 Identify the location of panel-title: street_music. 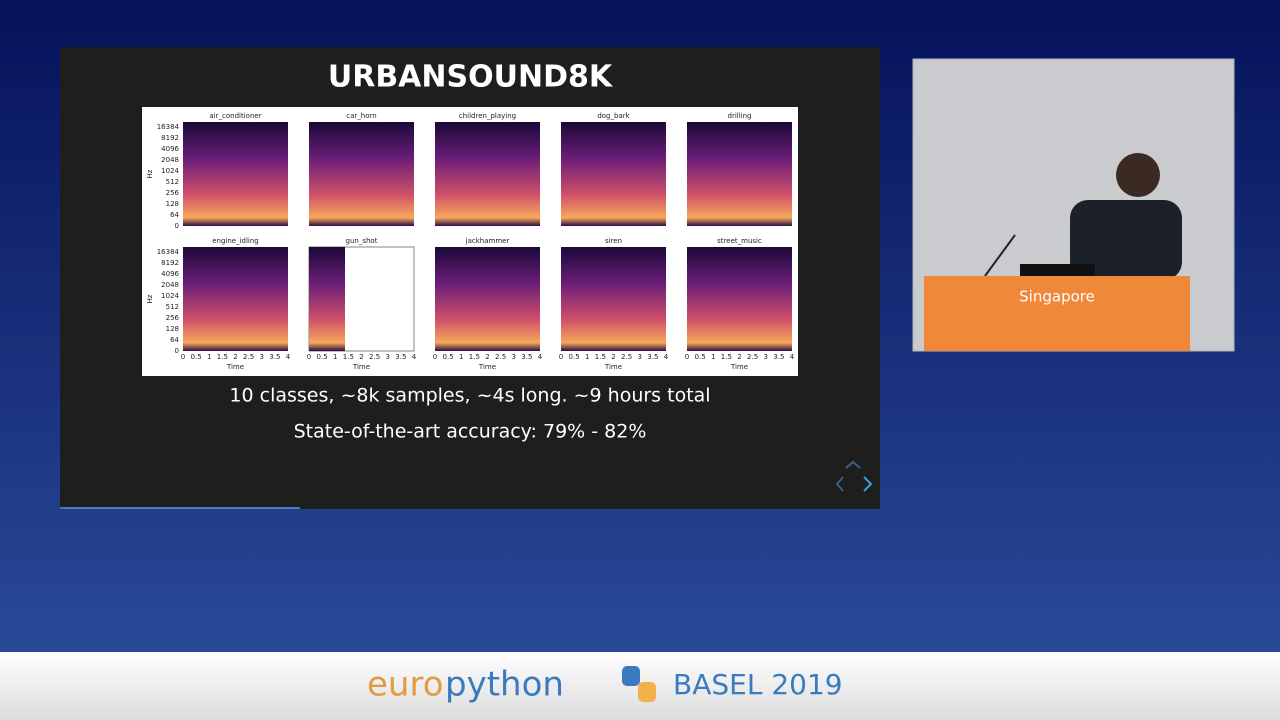
(739, 241).